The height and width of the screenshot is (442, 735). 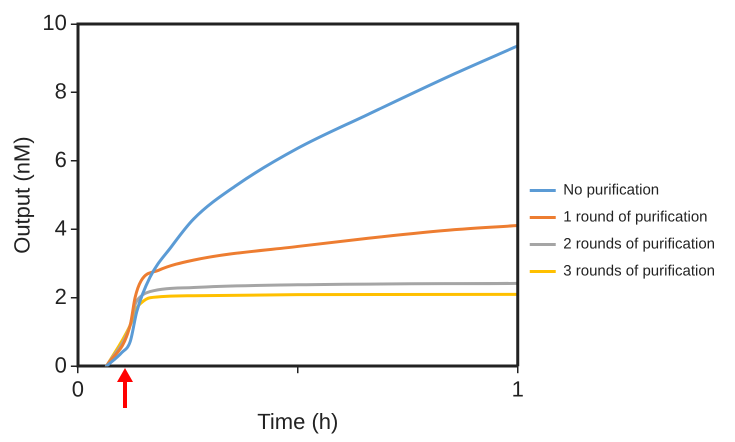 What do you see at coordinates (639, 244) in the screenshot?
I see `legend-label: 2 rounds of purification` at bounding box center [639, 244].